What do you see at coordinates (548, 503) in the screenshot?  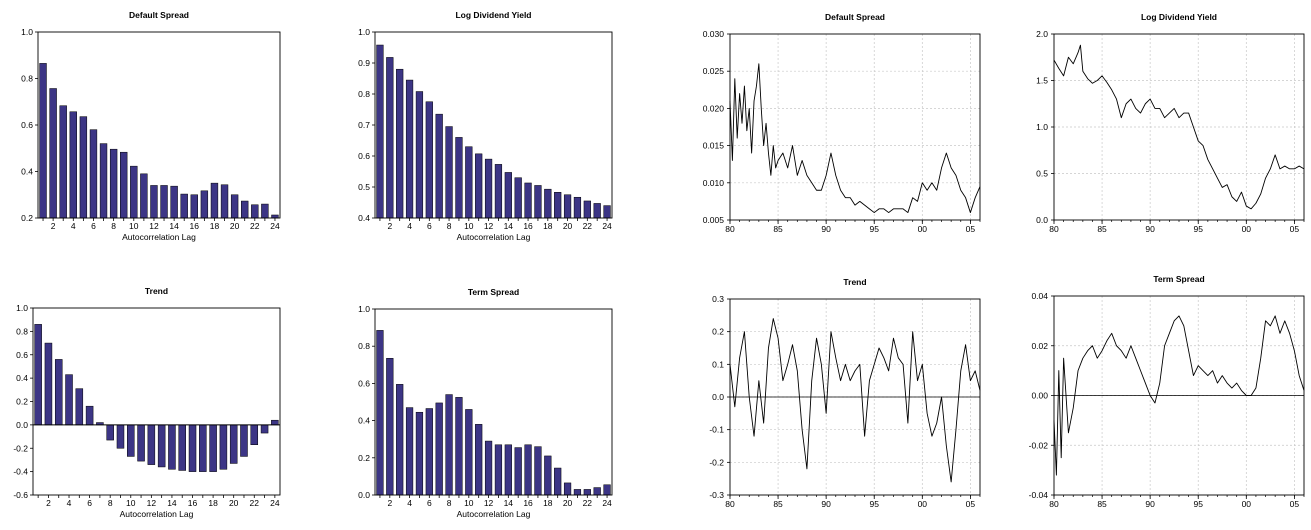 I see `x-tick-label: 18` at bounding box center [548, 503].